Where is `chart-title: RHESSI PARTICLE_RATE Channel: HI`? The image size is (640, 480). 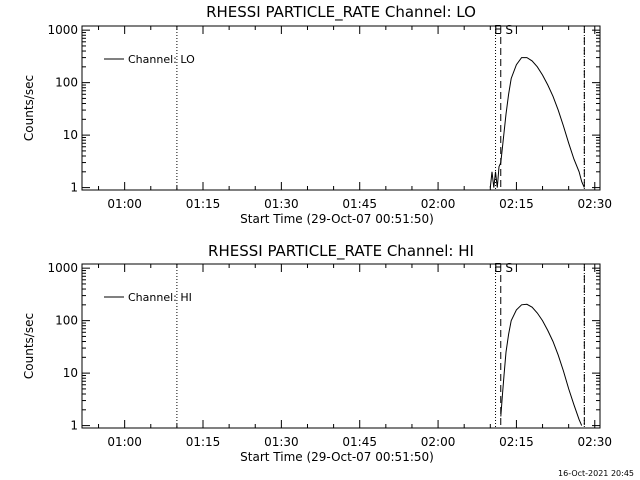
chart-title: RHESSI PARTICLE_RATE Channel: HI is located at coordinates (341, 251).